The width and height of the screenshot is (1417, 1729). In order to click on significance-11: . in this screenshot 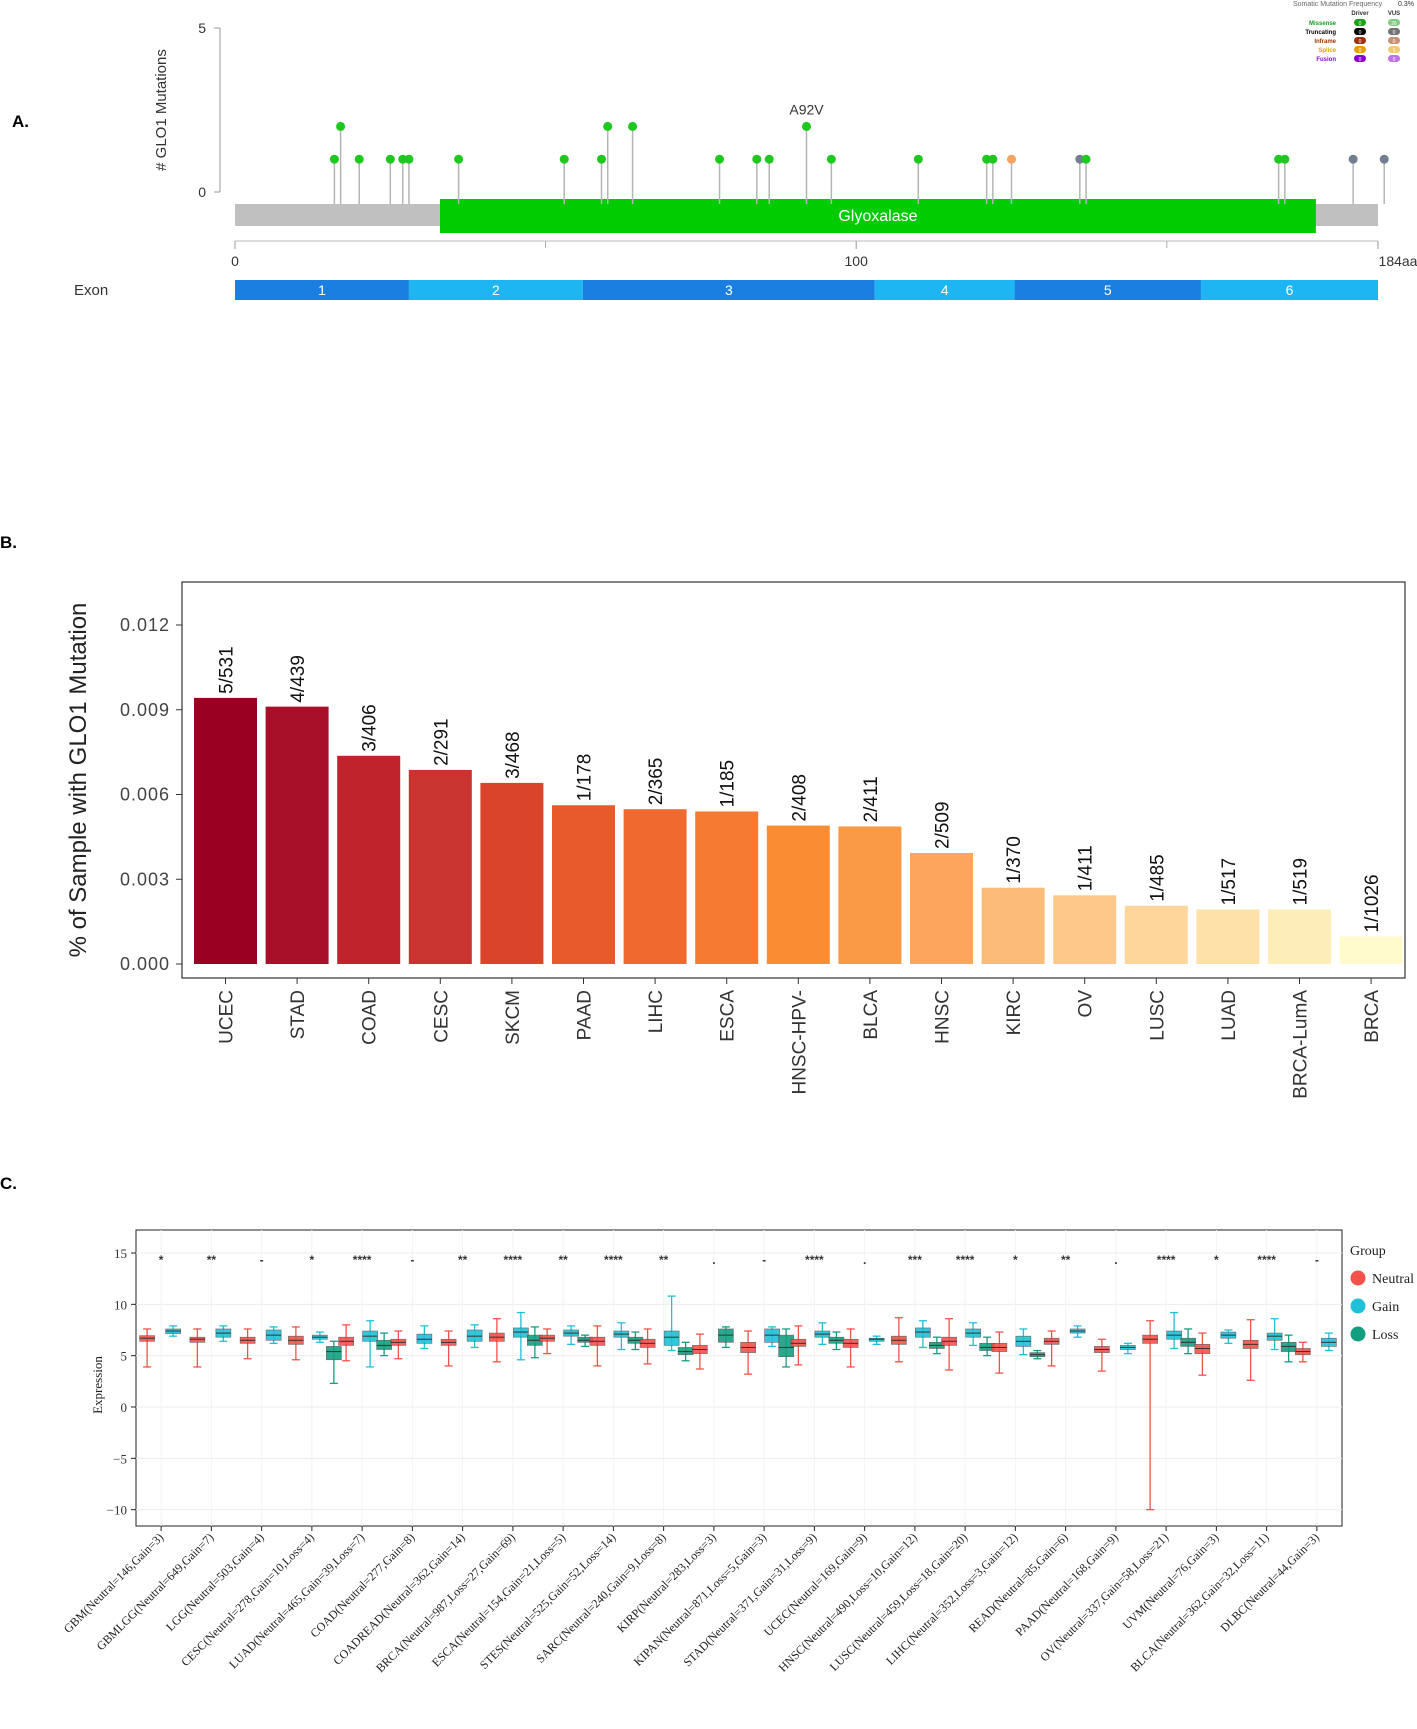, I will do `click(713, 1260)`.